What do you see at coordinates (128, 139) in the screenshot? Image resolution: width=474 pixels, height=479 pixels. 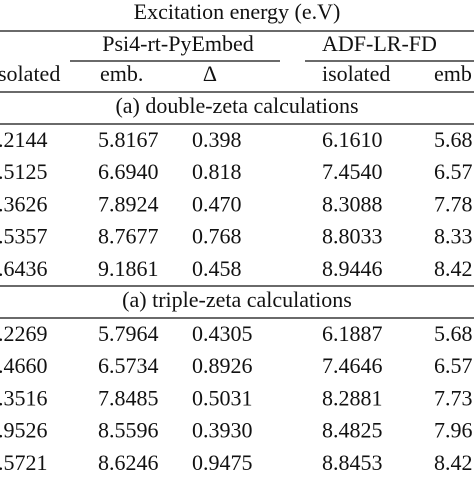 I see `cell: 5.8167` at bounding box center [128, 139].